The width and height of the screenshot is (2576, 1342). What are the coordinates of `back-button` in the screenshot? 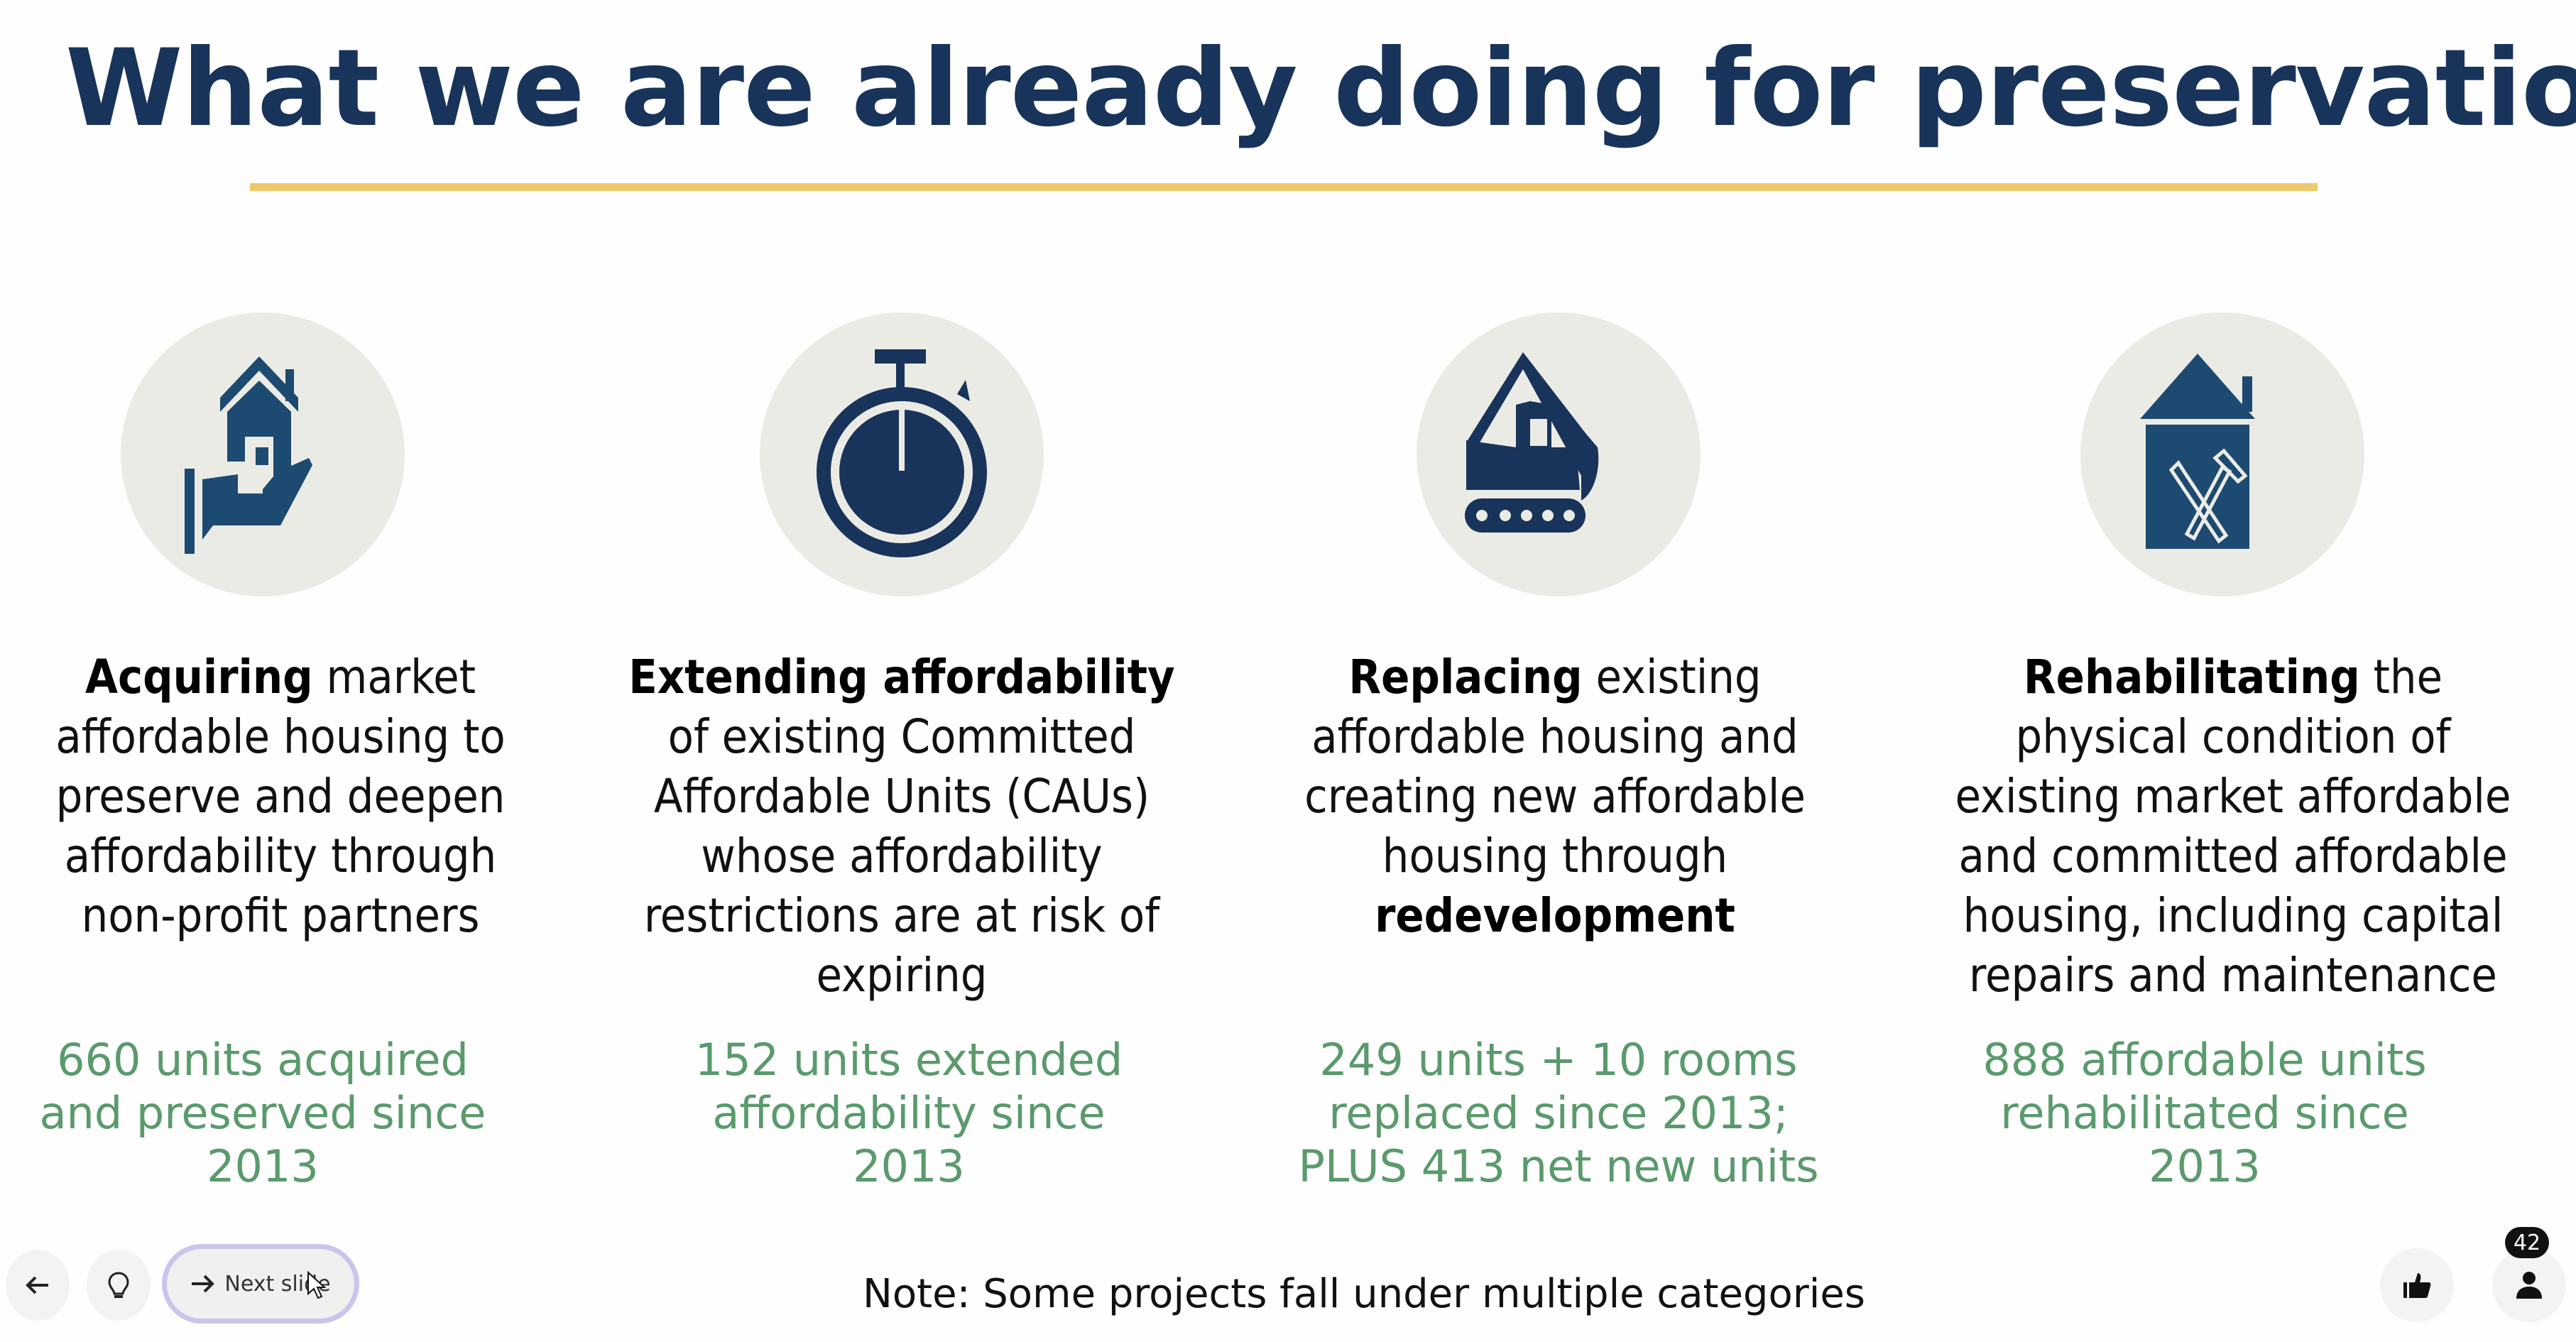 It's located at (38, 1285).